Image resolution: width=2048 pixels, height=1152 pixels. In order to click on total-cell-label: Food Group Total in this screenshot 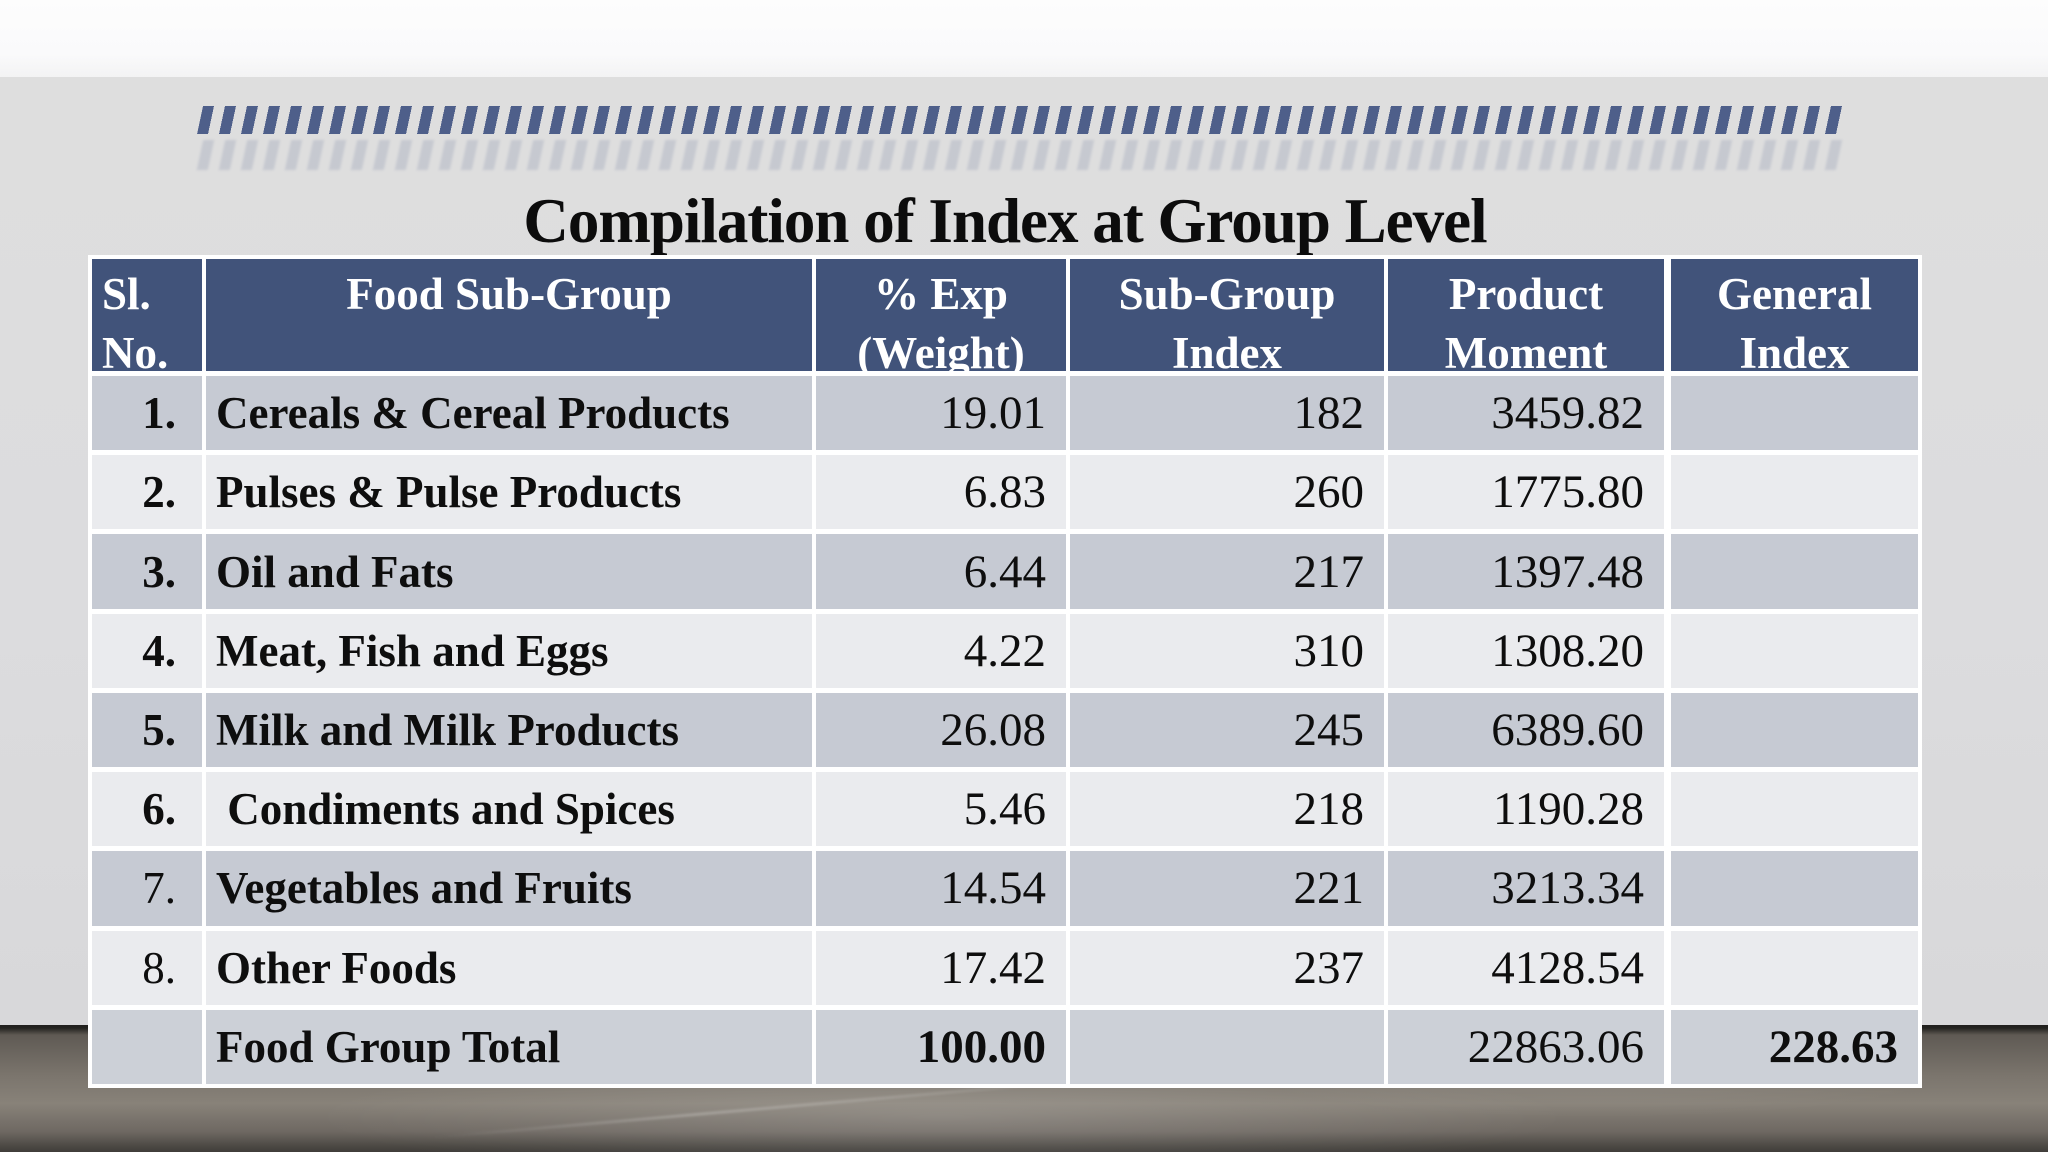, I will do `click(509, 1046)`.